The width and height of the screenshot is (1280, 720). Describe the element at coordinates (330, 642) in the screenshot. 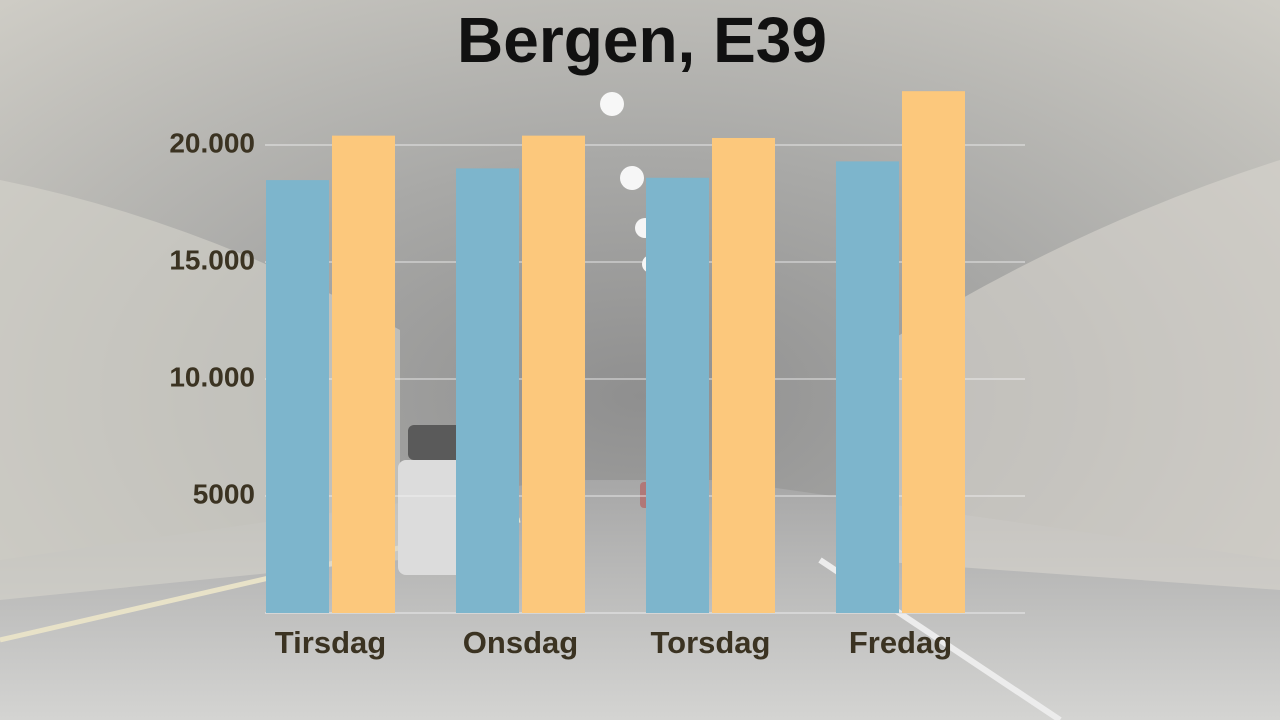

I see `x-tick-label: Tirsdag` at that location.